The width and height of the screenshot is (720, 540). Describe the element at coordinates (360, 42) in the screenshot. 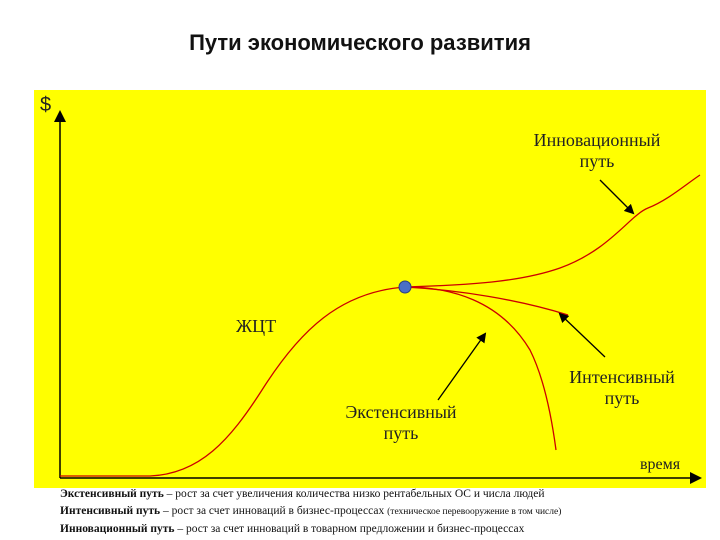

I see `page-title: Пути экономического развития` at that location.